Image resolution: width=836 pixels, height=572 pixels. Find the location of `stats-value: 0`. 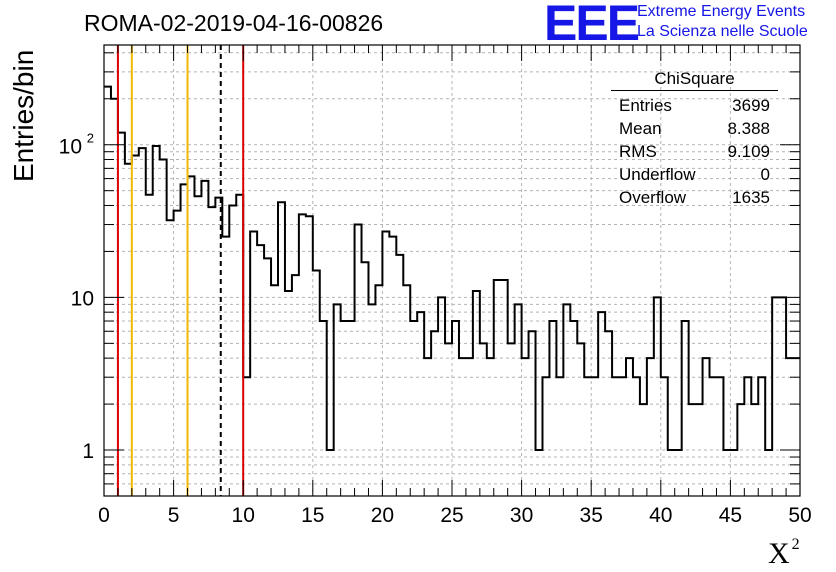

stats-value: 0 is located at coordinates (765, 174).